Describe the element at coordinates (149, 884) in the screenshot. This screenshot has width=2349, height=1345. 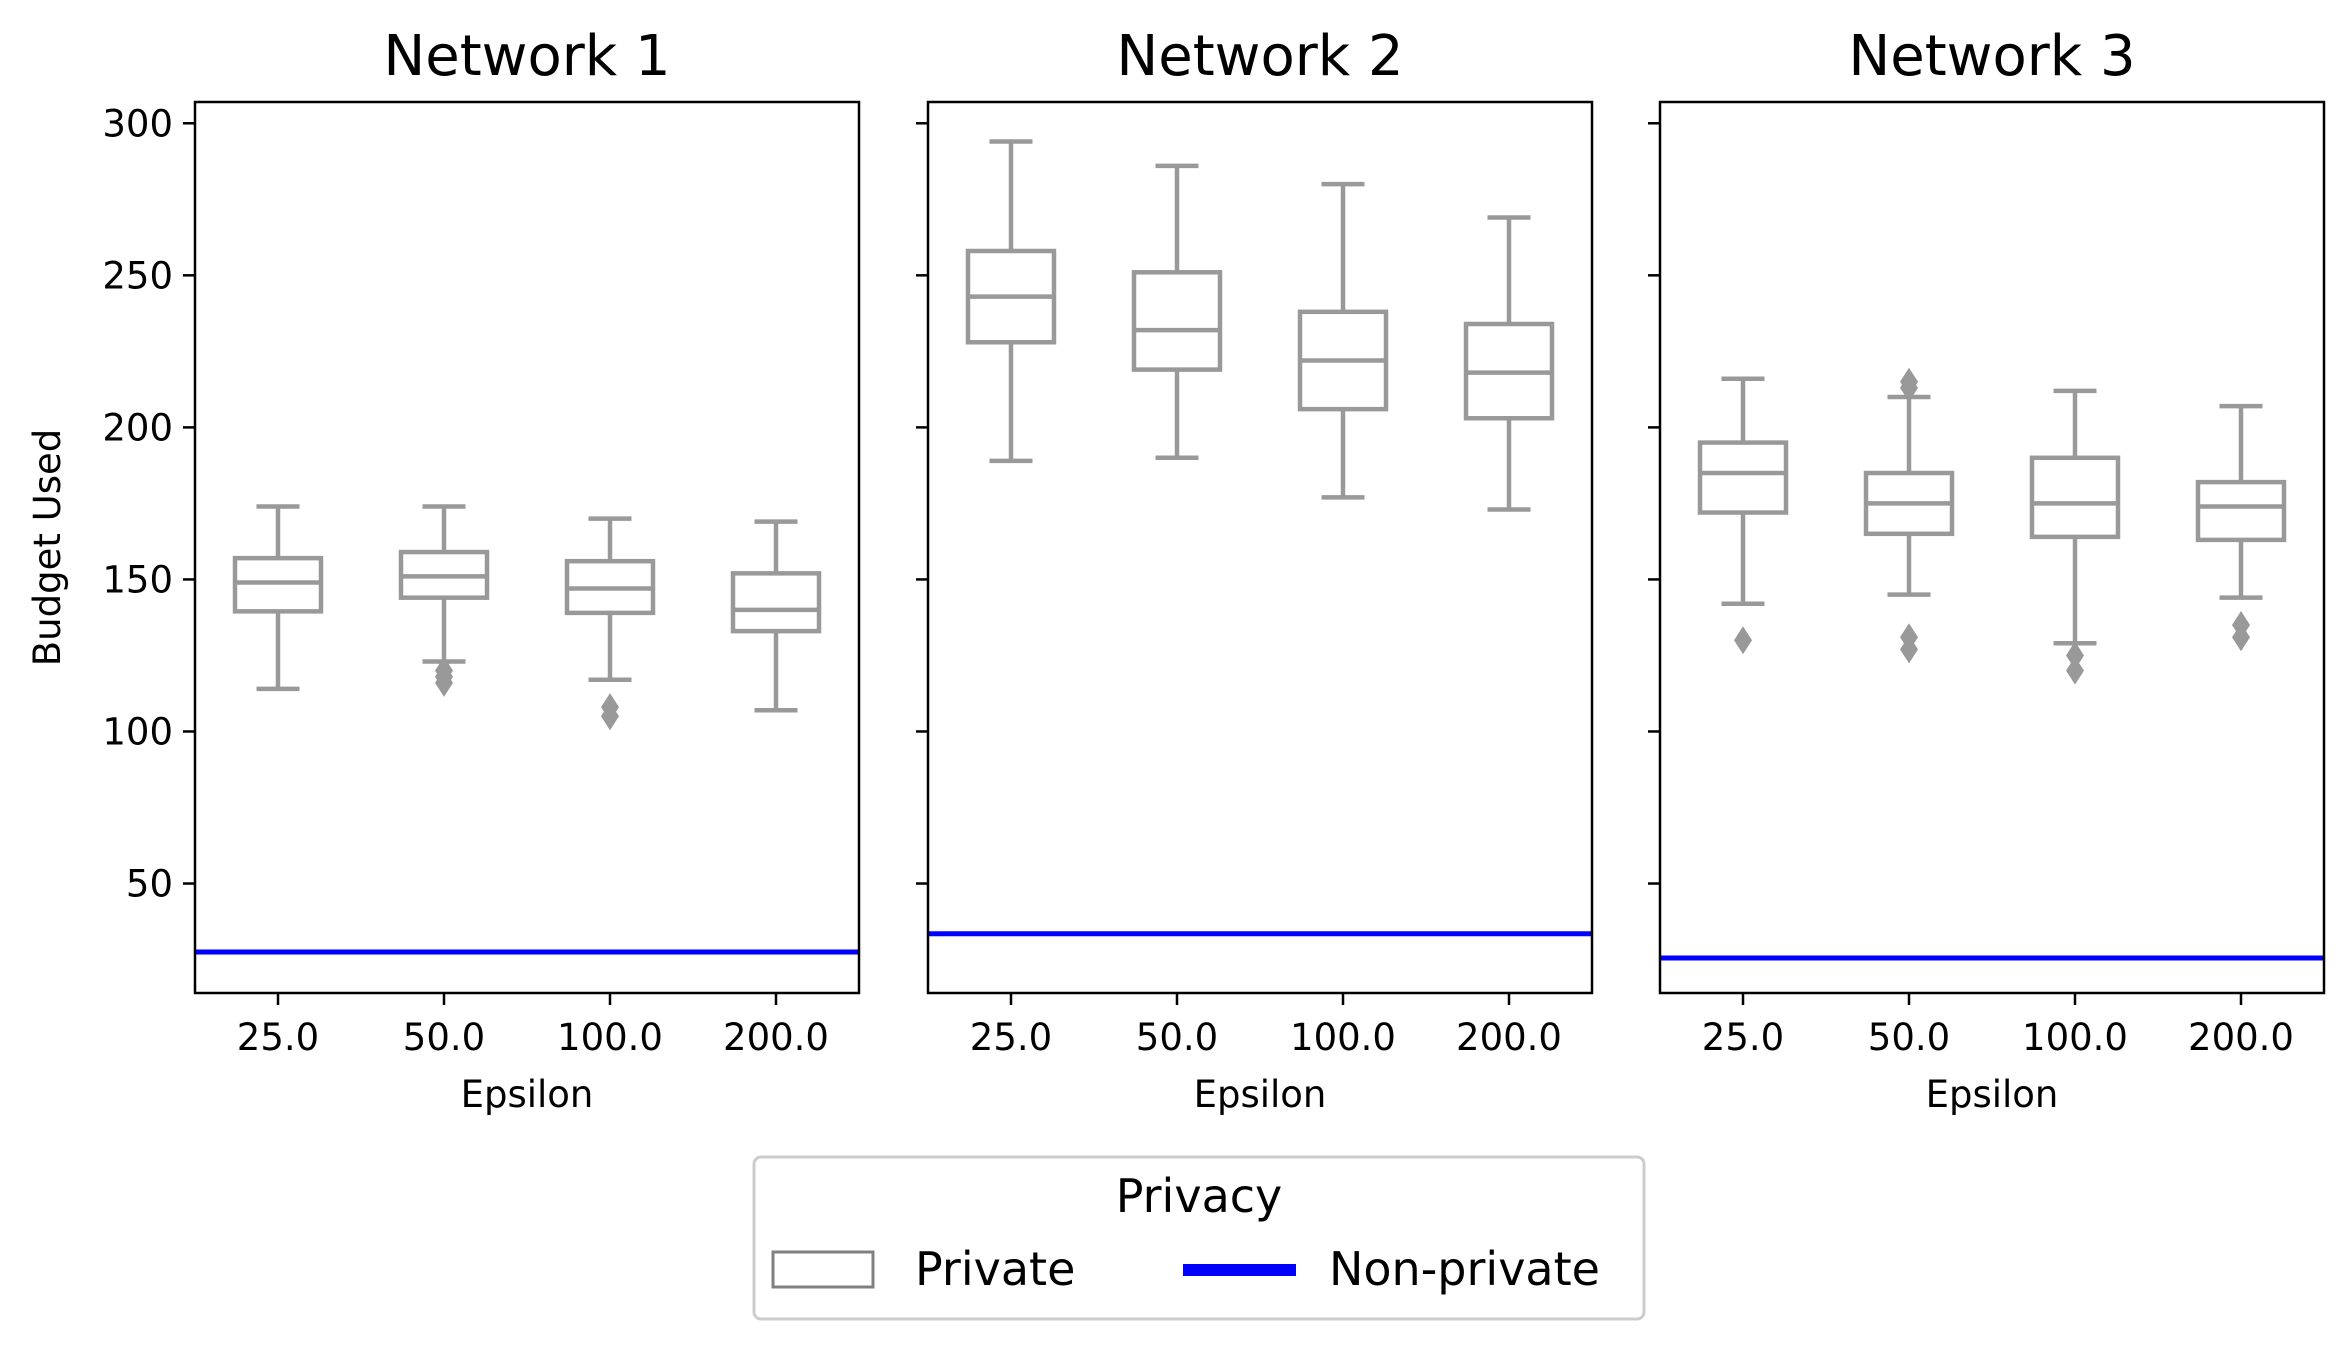
I see `y-tick-label: 50` at that location.